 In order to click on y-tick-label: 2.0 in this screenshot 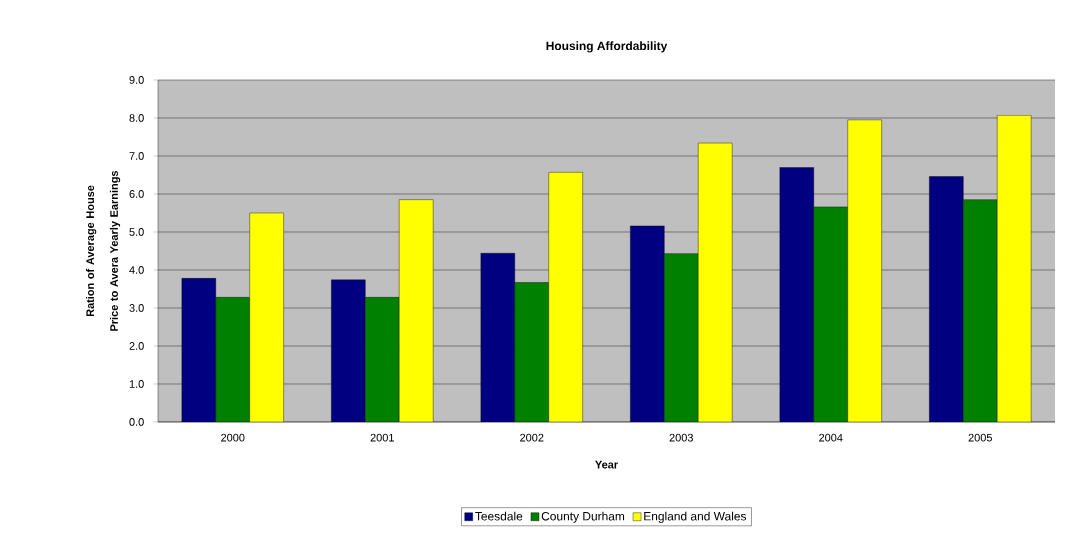, I will do `click(136, 346)`.